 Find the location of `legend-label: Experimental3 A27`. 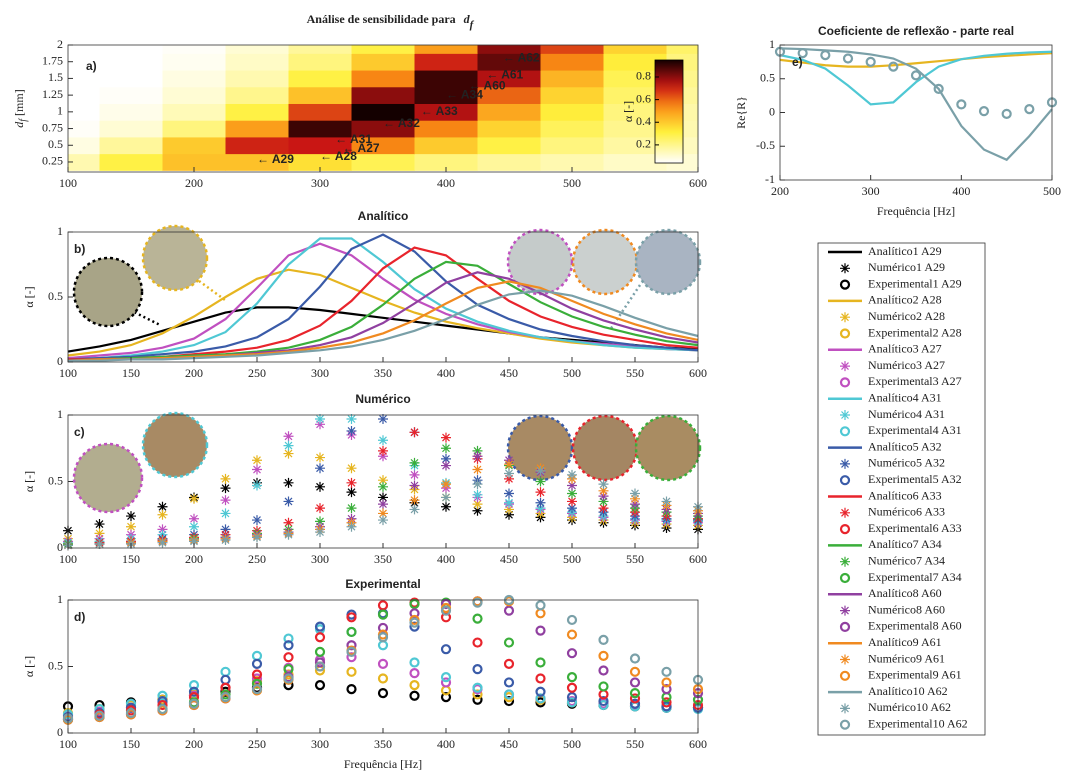

legend-label: Experimental3 A27 is located at coordinates (915, 381).